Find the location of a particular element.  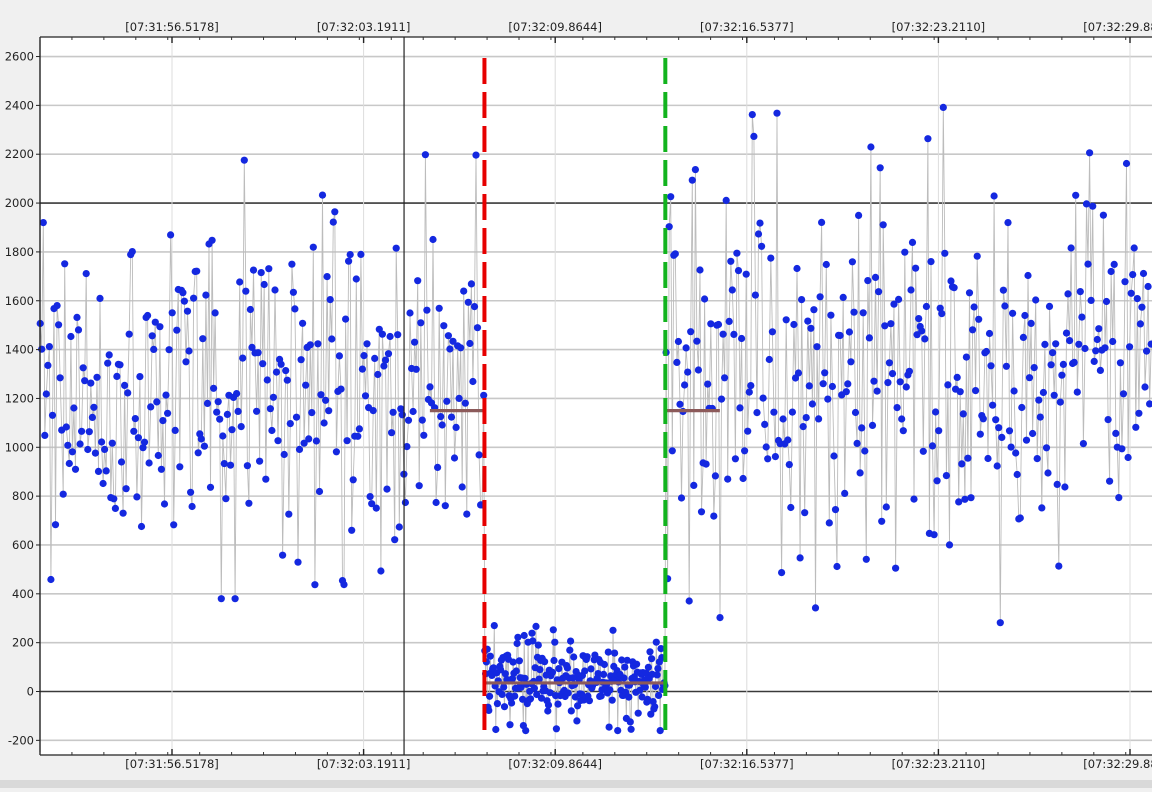

y-tick-label: -200 is located at coordinates (21, 740).